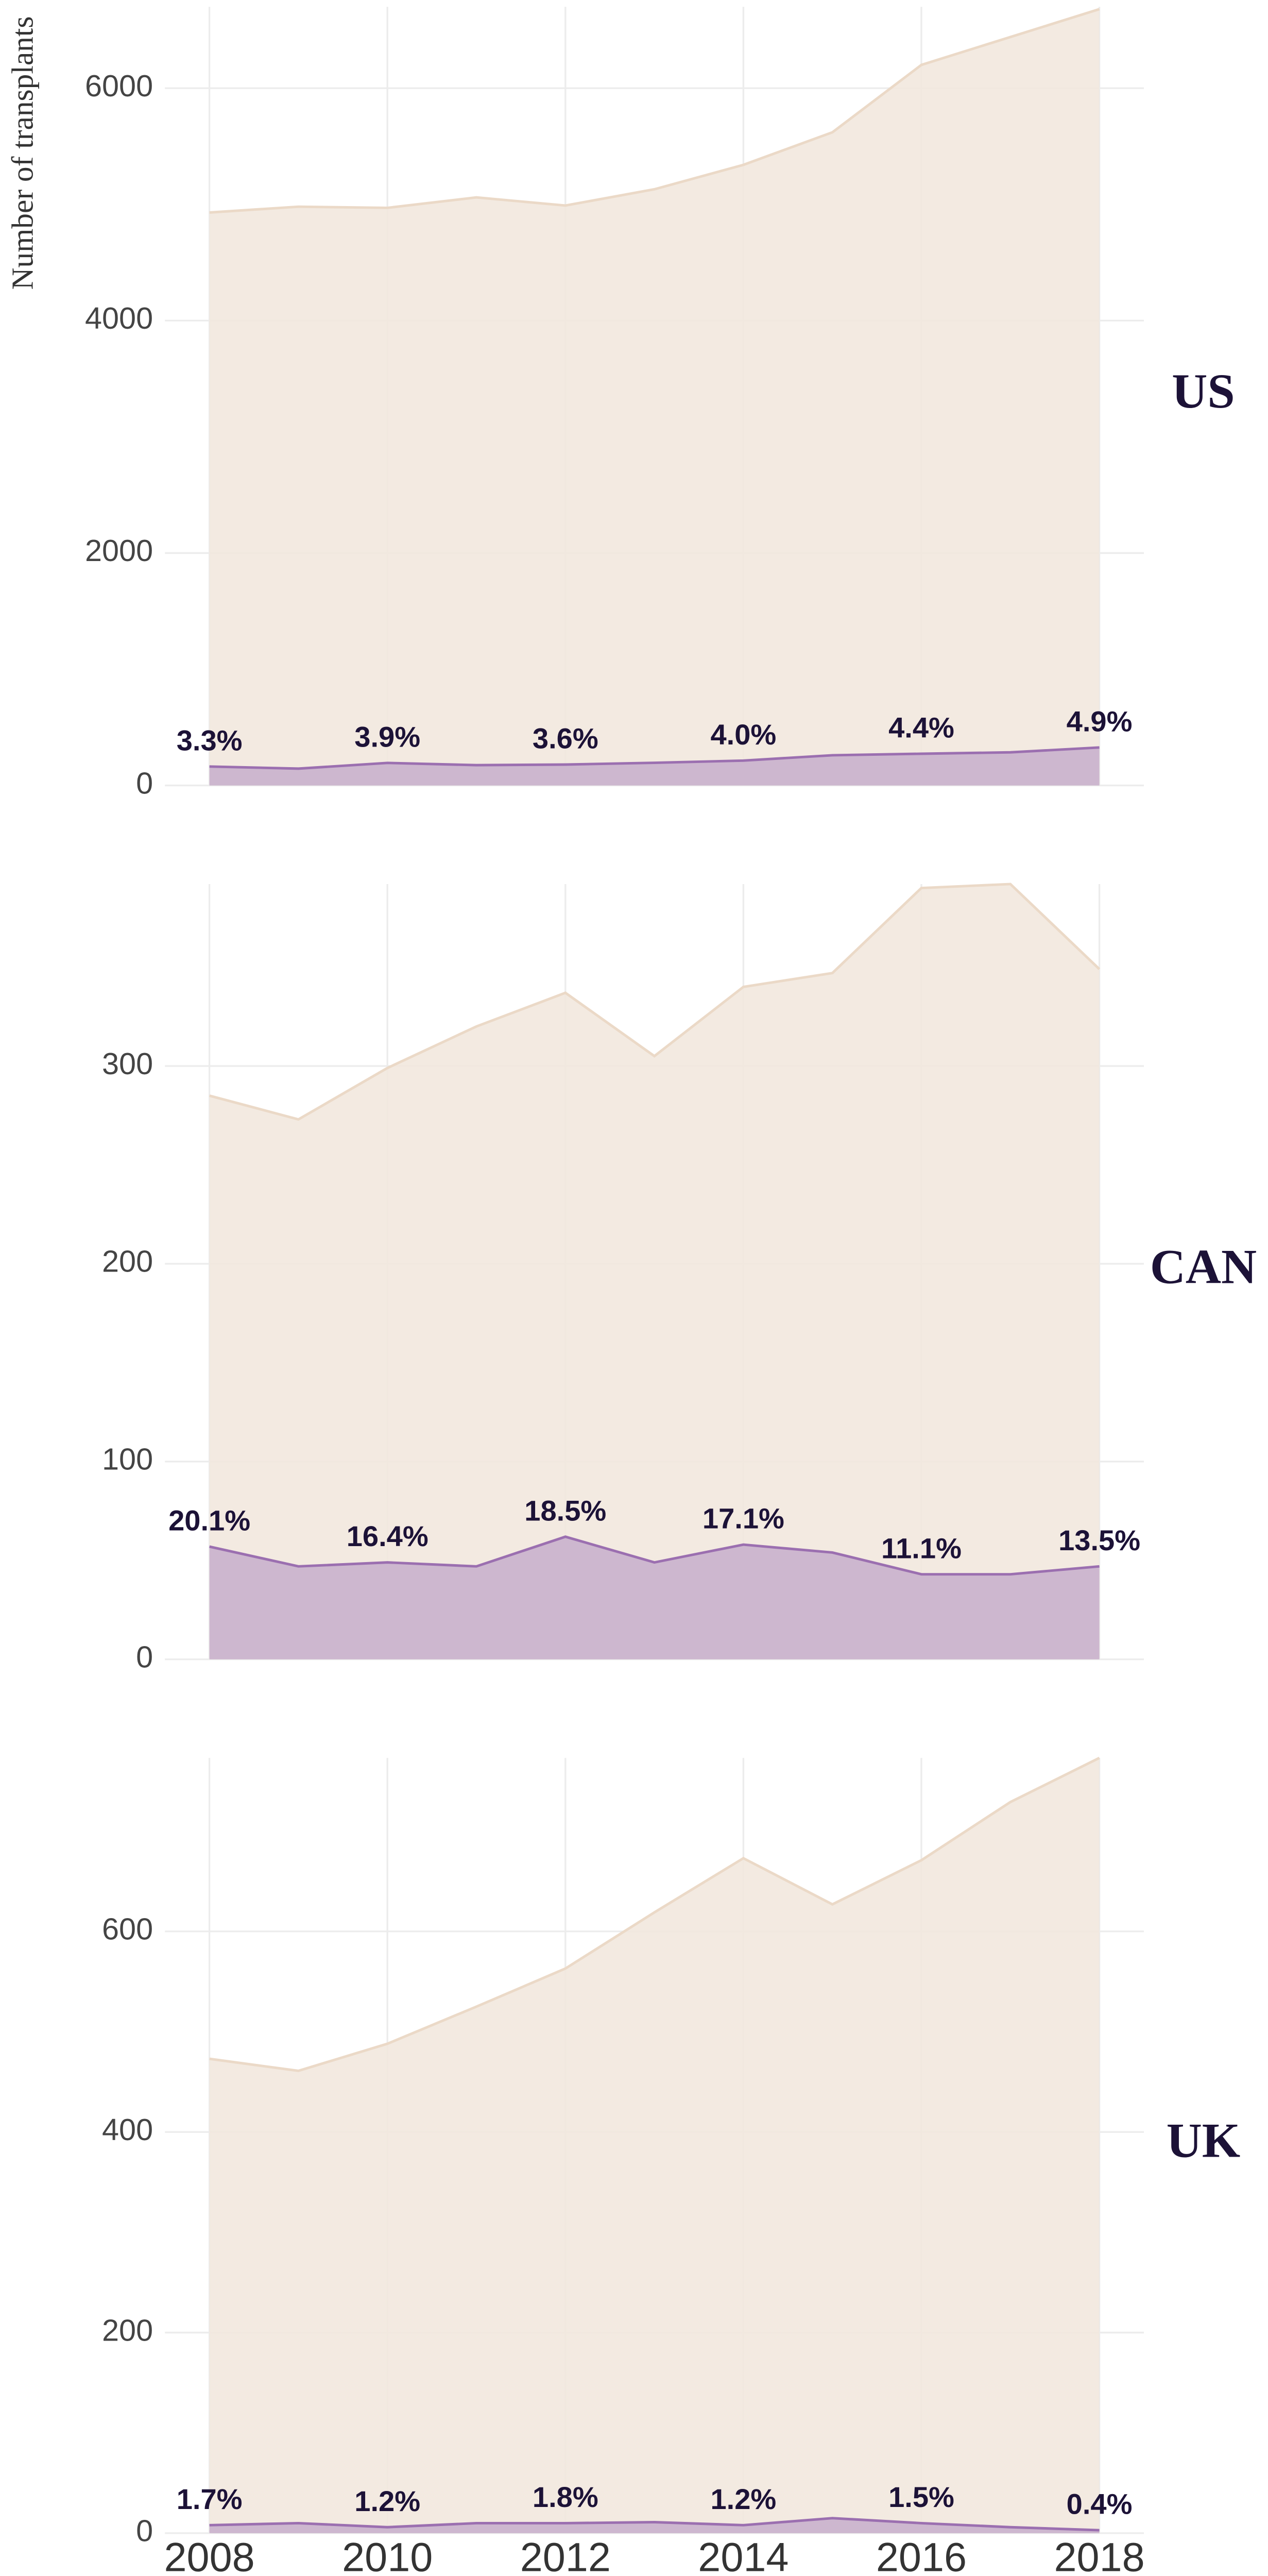 Image resolution: width=1268 pixels, height=2576 pixels. I want to click on data-label: 18.5%, so click(565, 1510).